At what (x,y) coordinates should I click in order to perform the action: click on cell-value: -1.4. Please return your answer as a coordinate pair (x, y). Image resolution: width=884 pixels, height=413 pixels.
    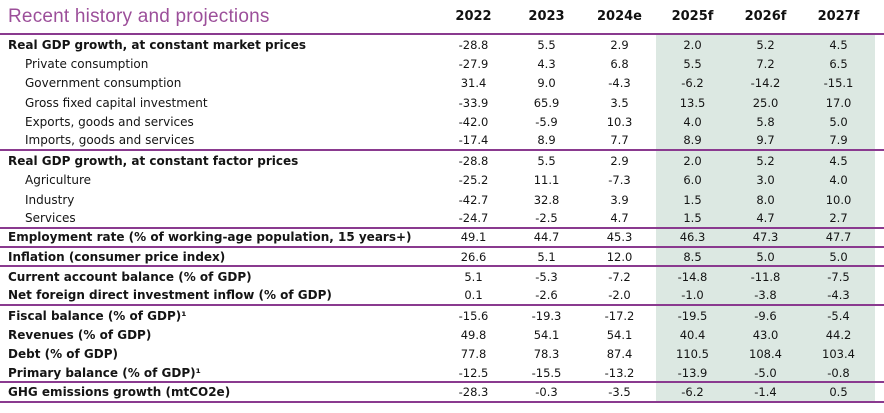
    Looking at the image, I should click on (765, 392).